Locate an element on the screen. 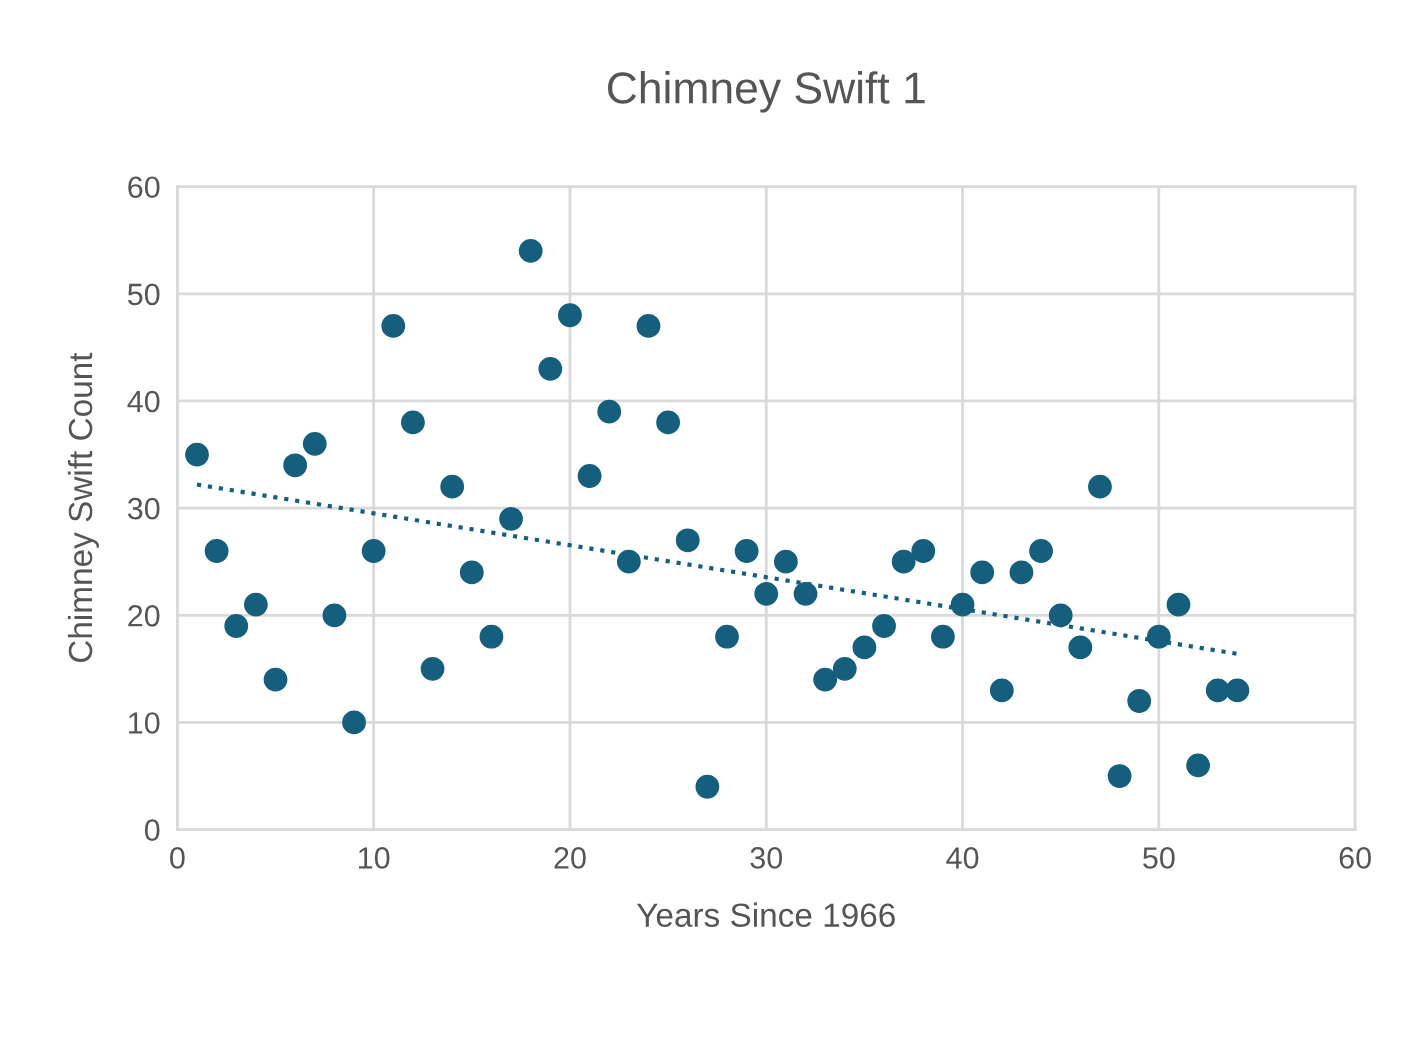 The image size is (1419, 1037). x-tick-label: 50 is located at coordinates (1159, 858).